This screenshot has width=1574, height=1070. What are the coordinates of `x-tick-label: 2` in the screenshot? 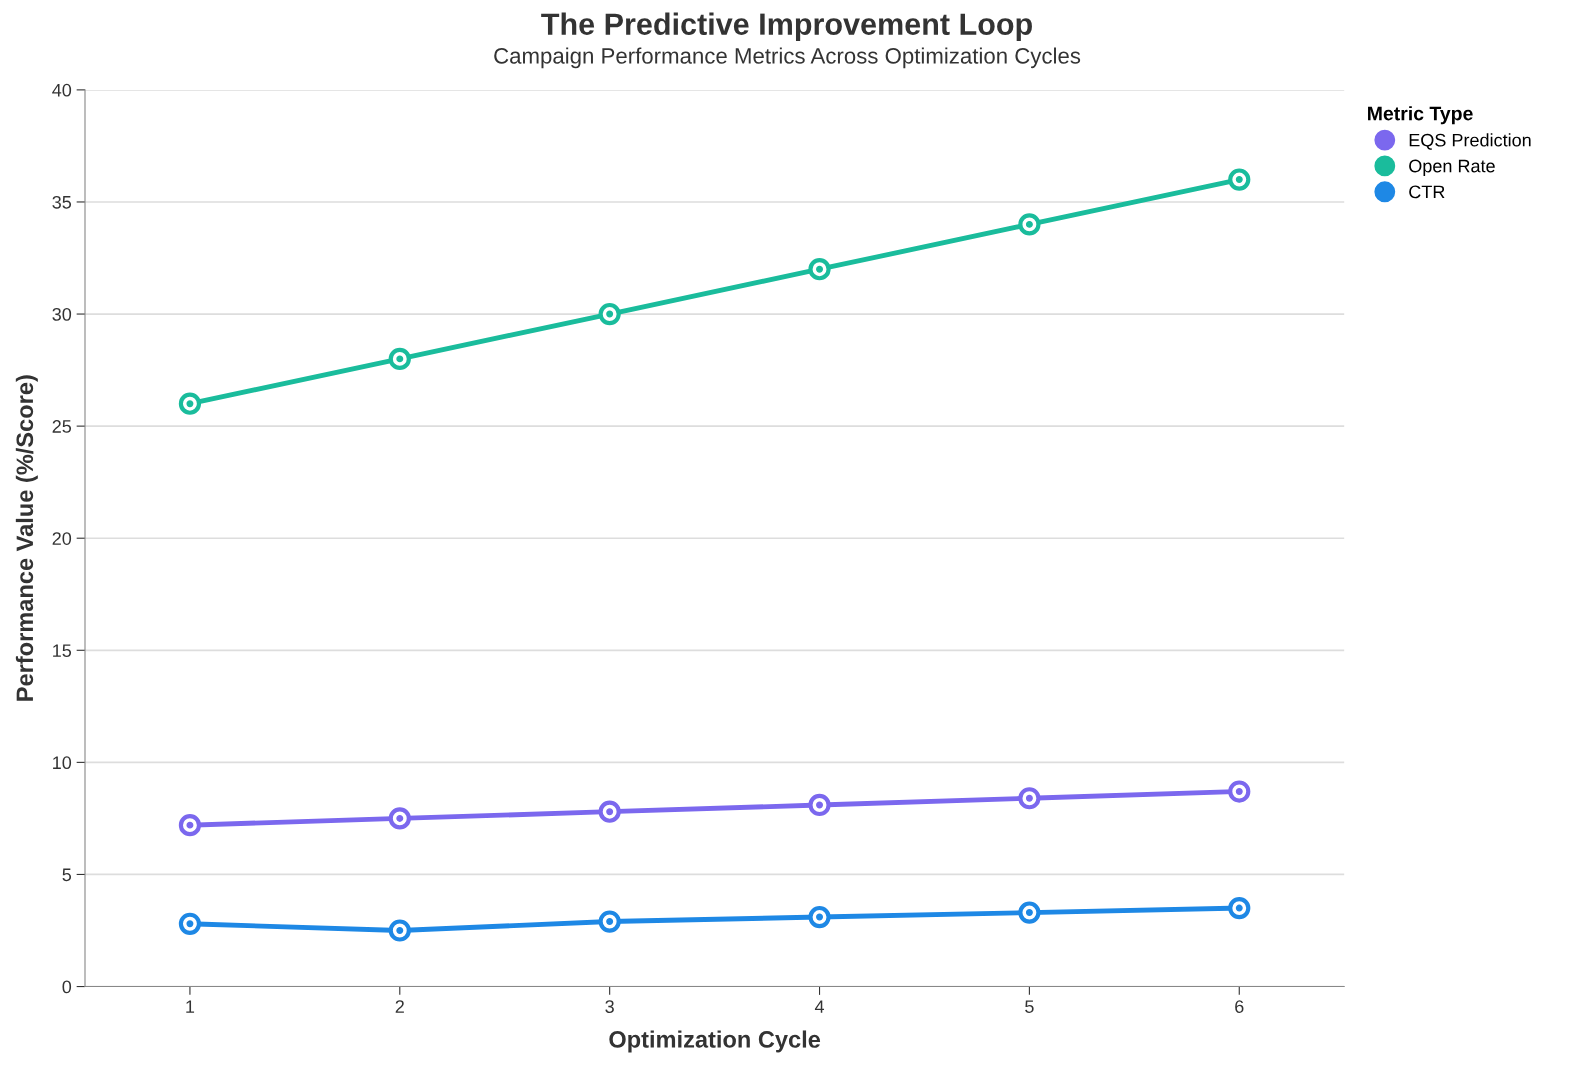 It's located at (399, 1006).